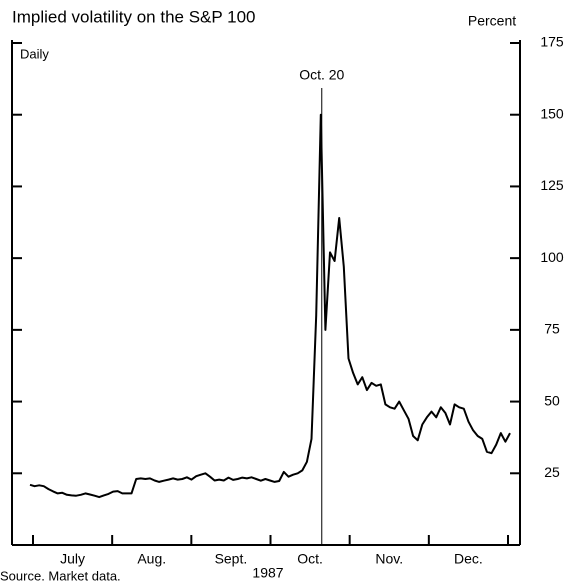 Image resolution: width=582 pixels, height=585 pixels. Describe the element at coordinates (552, 185) in the screenshot. I see `y-tick-label: 125` at that location.